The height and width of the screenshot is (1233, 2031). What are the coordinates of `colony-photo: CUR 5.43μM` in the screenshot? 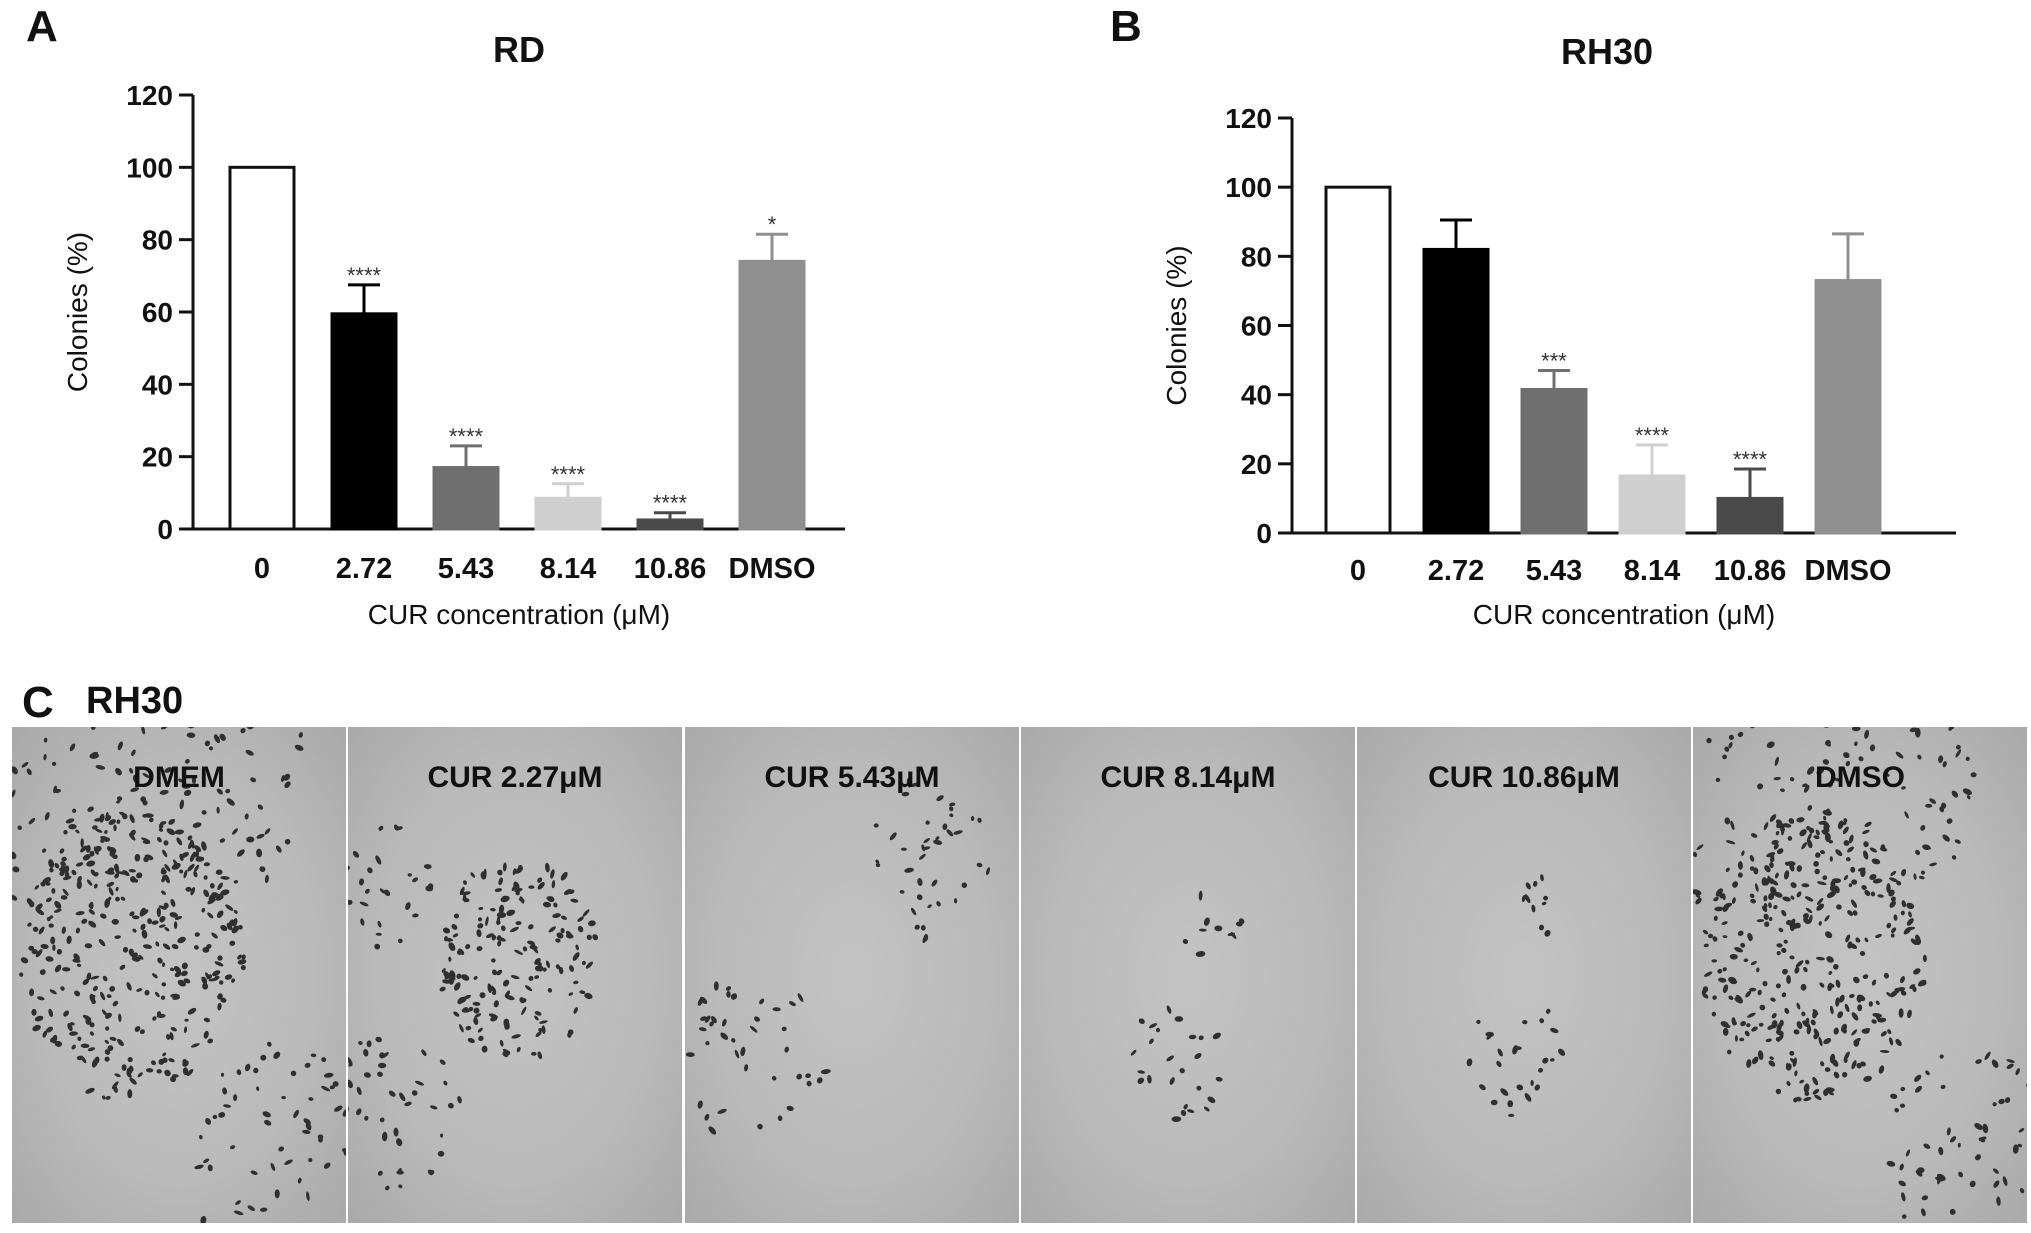 It's located at (852, 975).